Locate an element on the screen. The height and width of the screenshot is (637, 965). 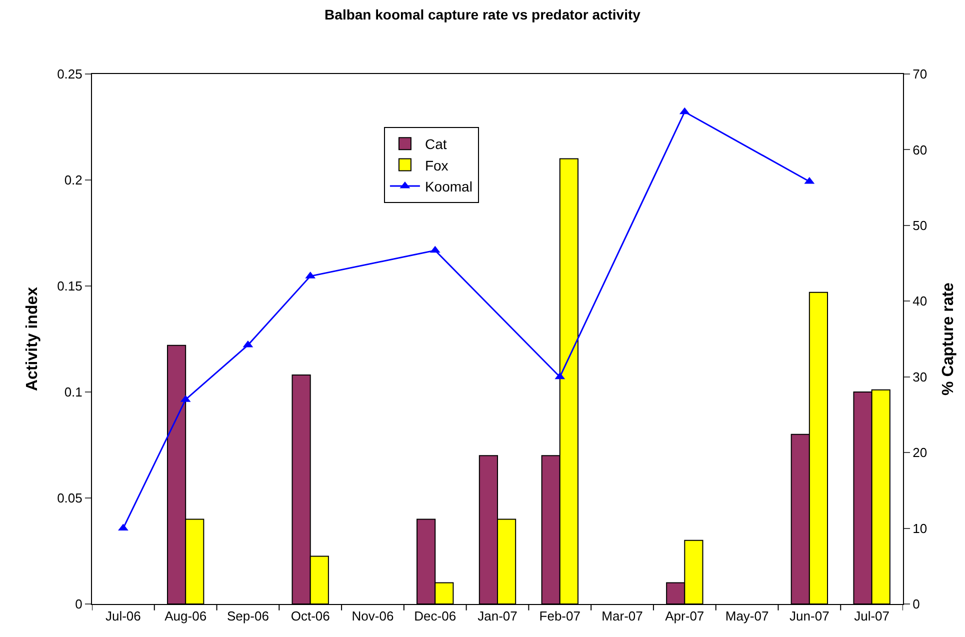
y2-tick-label: 10 is located at coordinates (920, 528).